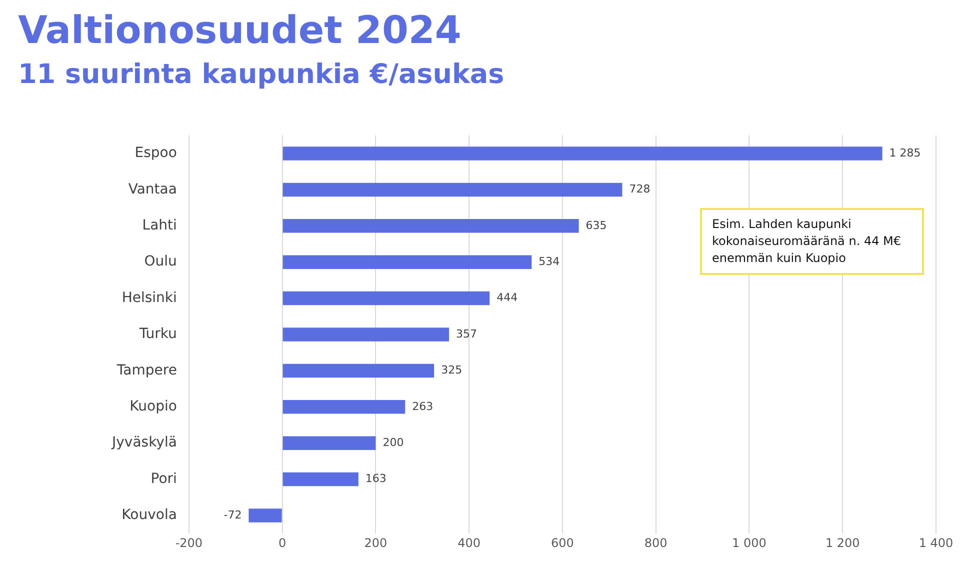 This screenshot has width=964, height=565. Describe the element at coordinates (549, 261) in the screenshot. I see `data-label: 534` at that location.